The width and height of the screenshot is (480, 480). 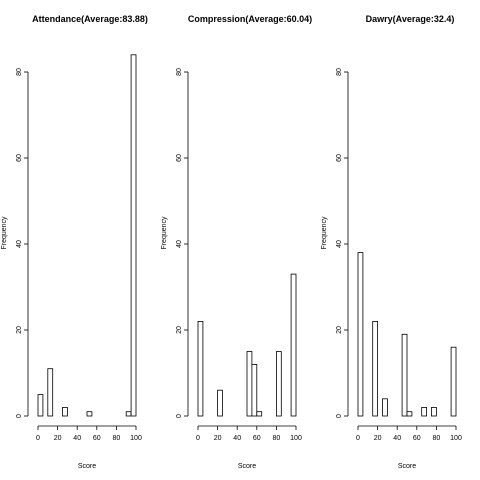 I want to click on chart-title: Attendance(Average:83.88), so click(x=90, y=19).